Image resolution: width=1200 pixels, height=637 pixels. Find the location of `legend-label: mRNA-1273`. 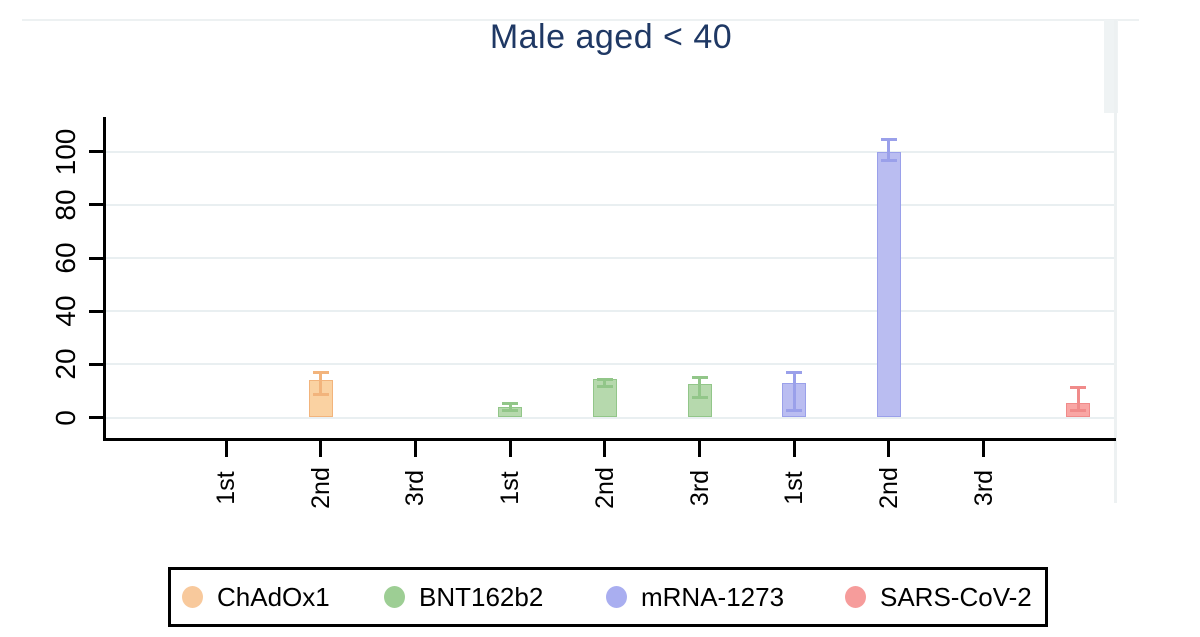

legend-label: mRNA-1273 is located at coordinates (713, 596).